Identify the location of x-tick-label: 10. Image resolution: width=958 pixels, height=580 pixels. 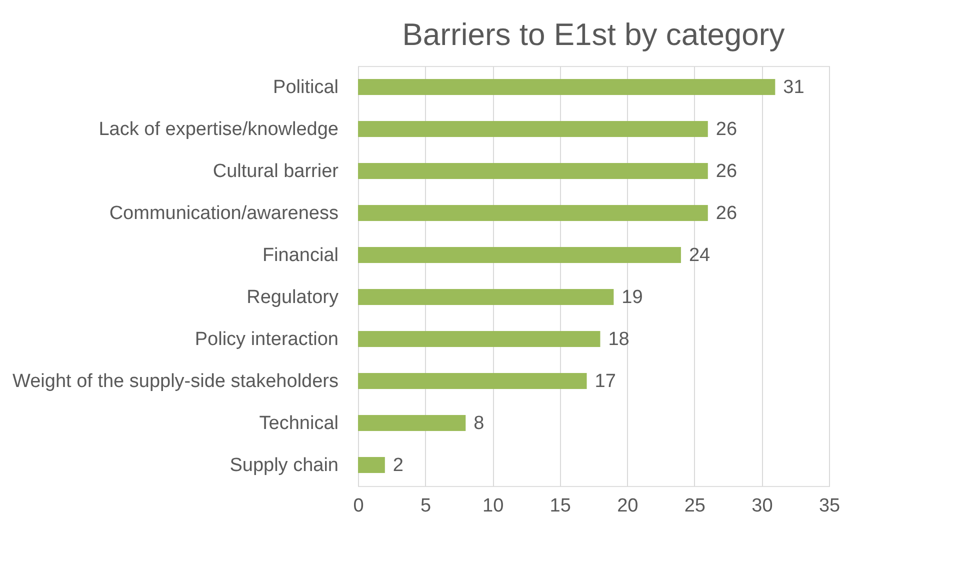
(493, 506).